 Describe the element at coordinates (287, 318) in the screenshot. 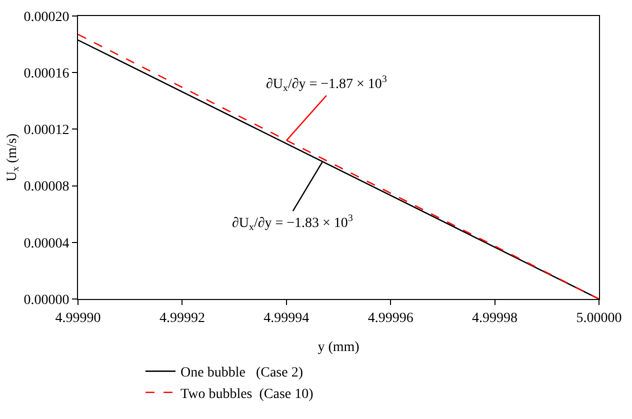

I see `x-tick-label: 4.99994` at that location.